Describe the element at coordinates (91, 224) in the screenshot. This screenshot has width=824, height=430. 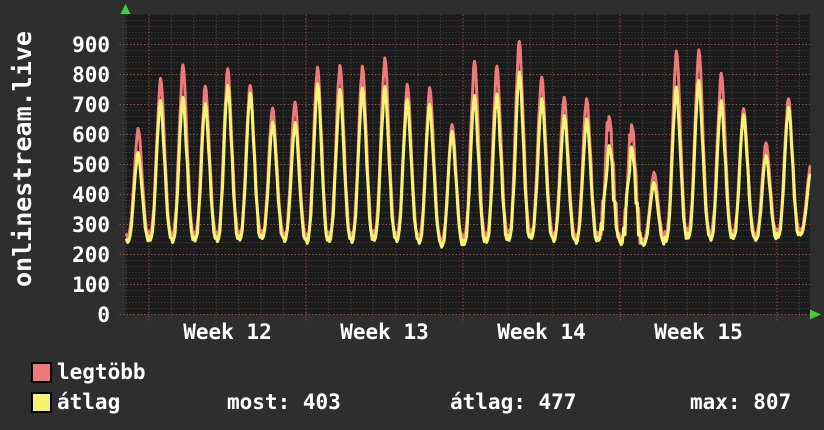
I see `y-tick-label: 300` at that location.